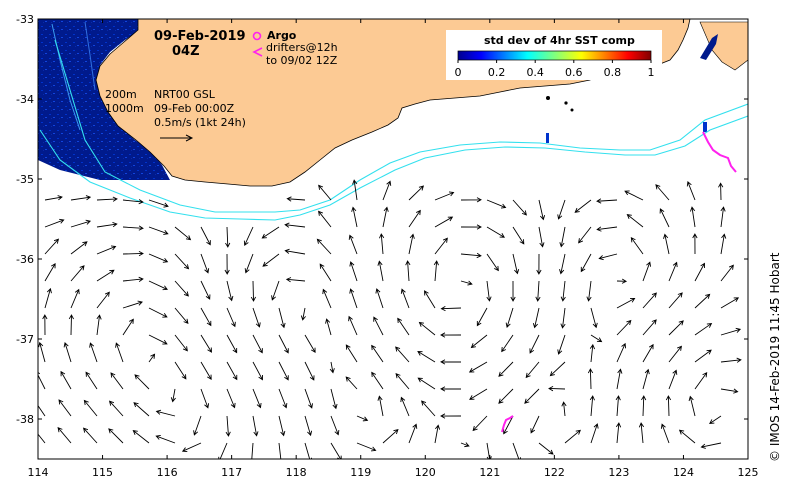 Image resolution: width=790 pixels, height=492 pixels. What do you see at coordinates (555, 69) in the screenshot?
I see `colorbar-ticks: 0 0.2 0.4 0.6 0.8 1` at bounding box center [555, 69].